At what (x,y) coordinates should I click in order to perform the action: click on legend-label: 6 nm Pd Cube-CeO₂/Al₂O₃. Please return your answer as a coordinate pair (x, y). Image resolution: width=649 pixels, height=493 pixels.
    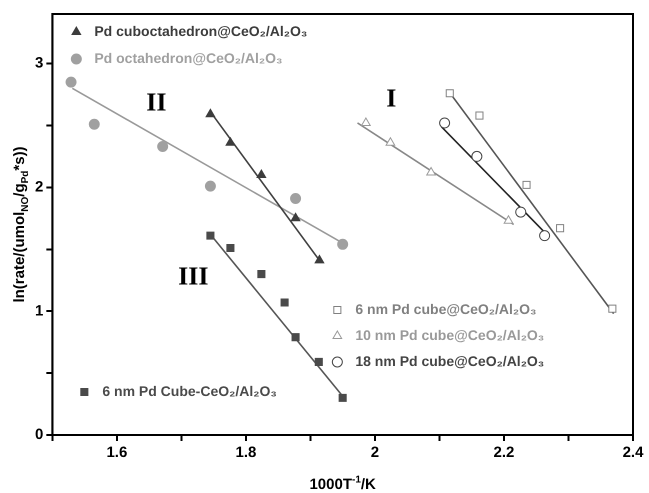
    Looking at the image, I should click on (189, 390).